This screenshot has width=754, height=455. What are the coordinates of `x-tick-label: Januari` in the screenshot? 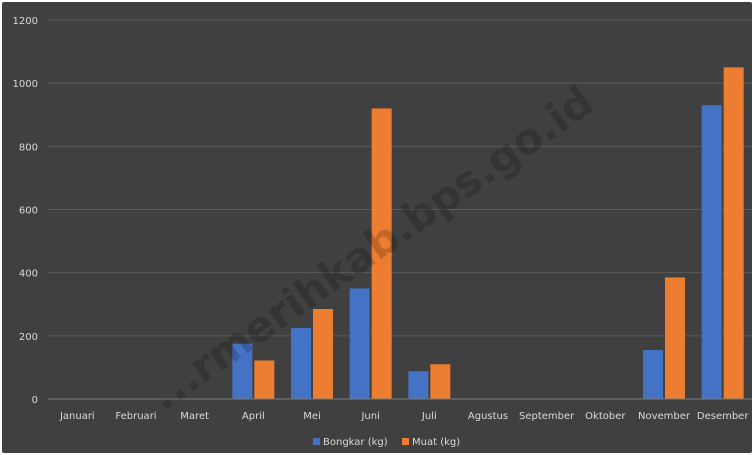 It's located at (77, 416).